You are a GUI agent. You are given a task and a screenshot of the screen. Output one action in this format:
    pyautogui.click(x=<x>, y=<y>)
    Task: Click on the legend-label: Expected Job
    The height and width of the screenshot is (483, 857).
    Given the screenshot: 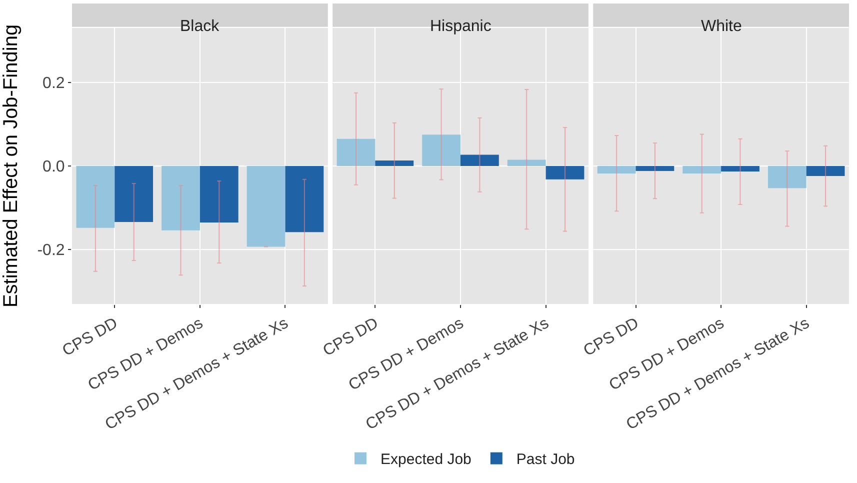 What is the action you would take?
    pyautogui.click(x=426, y=459)
    